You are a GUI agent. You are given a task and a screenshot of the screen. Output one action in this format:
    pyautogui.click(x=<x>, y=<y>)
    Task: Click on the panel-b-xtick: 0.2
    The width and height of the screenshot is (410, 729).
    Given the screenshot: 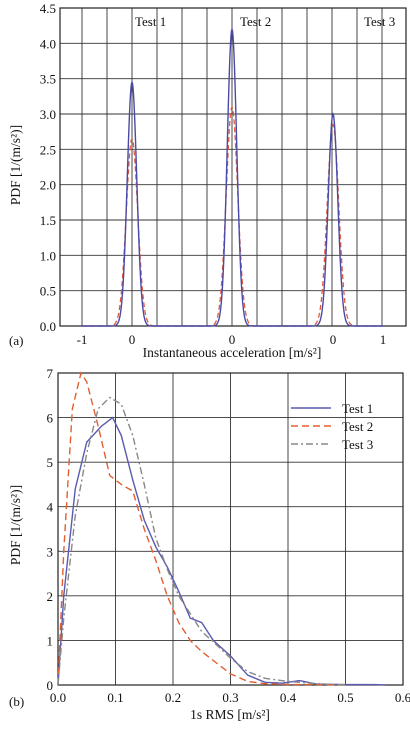 What is the action you would take?
    pyautogui.click(x=173, y=697)
    